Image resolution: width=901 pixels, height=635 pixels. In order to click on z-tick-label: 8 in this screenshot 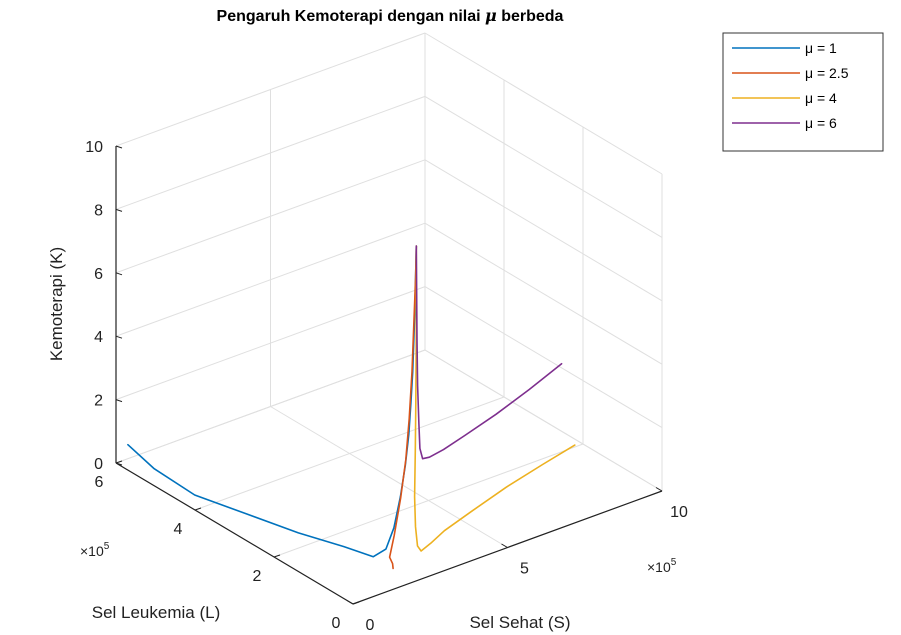, I will do `click(98, 210)`.